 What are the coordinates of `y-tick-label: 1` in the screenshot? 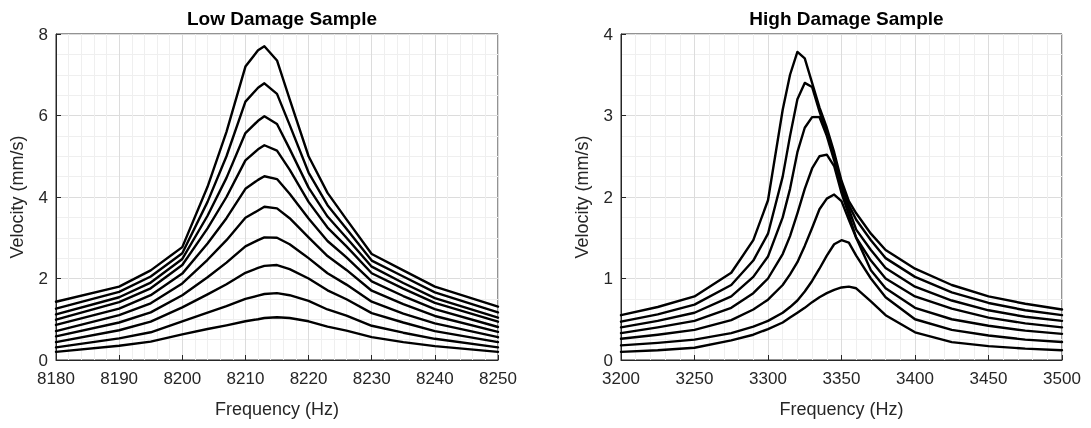 It's located at (608, 278).